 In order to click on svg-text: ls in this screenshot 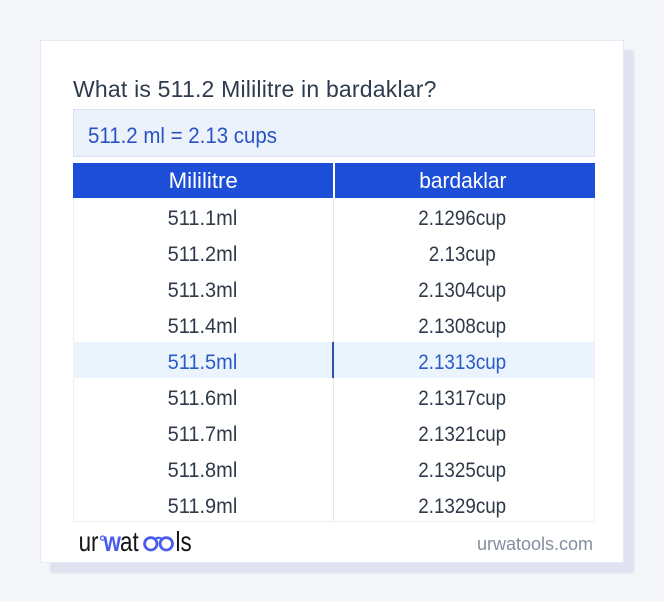, I will do `click(183, 543)`.